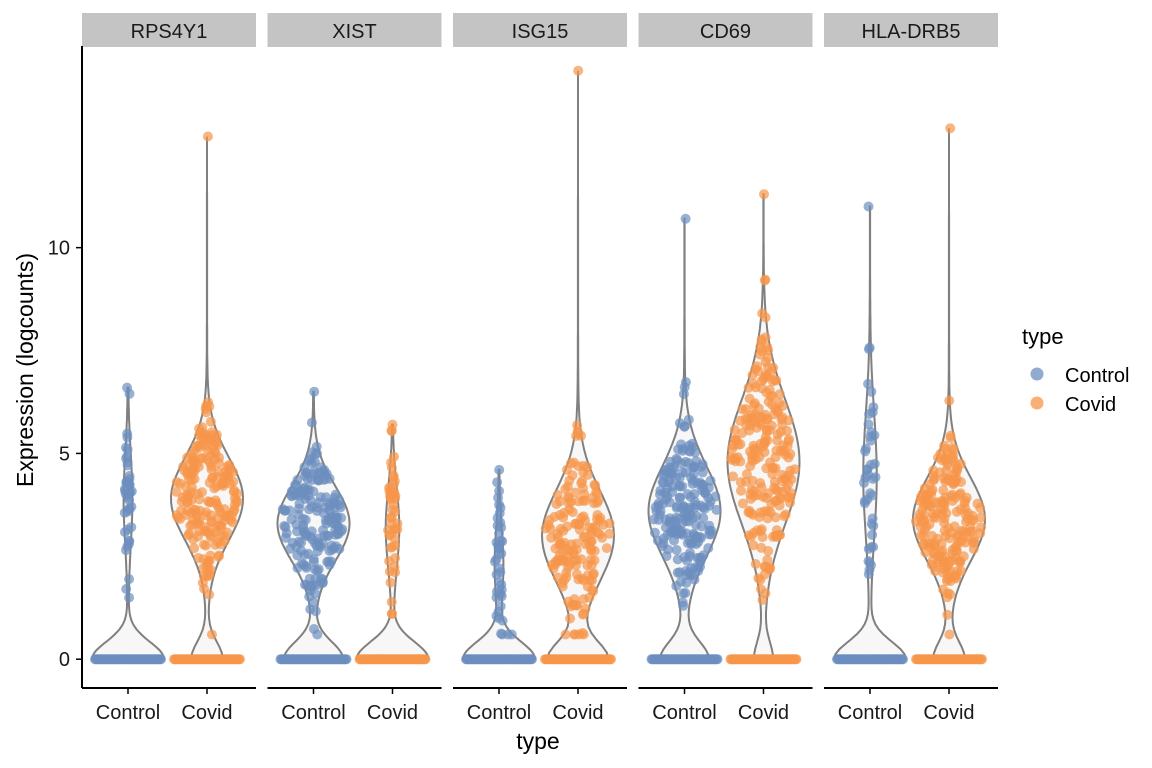 The image size is (1152, 768). Describe the element at coordinates (725, 32) in the screenshot. I see `facet-strip-label: CD69` at that location.